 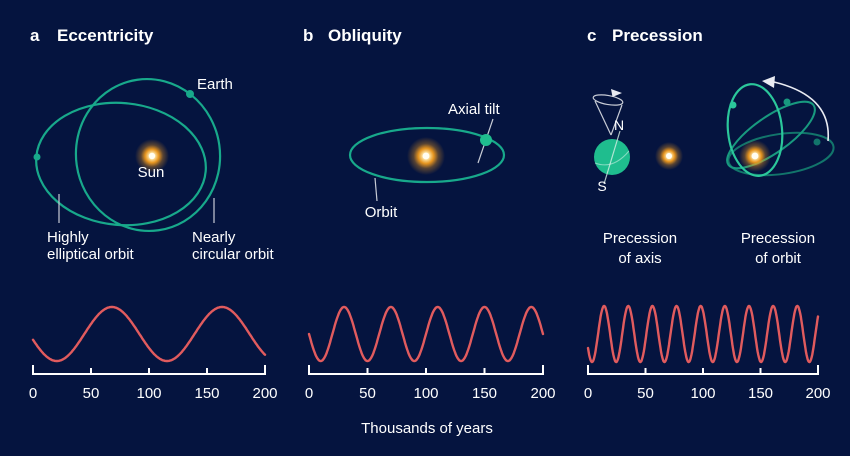 I want to click on orbit-leader-line, so click(x=376, y=189).